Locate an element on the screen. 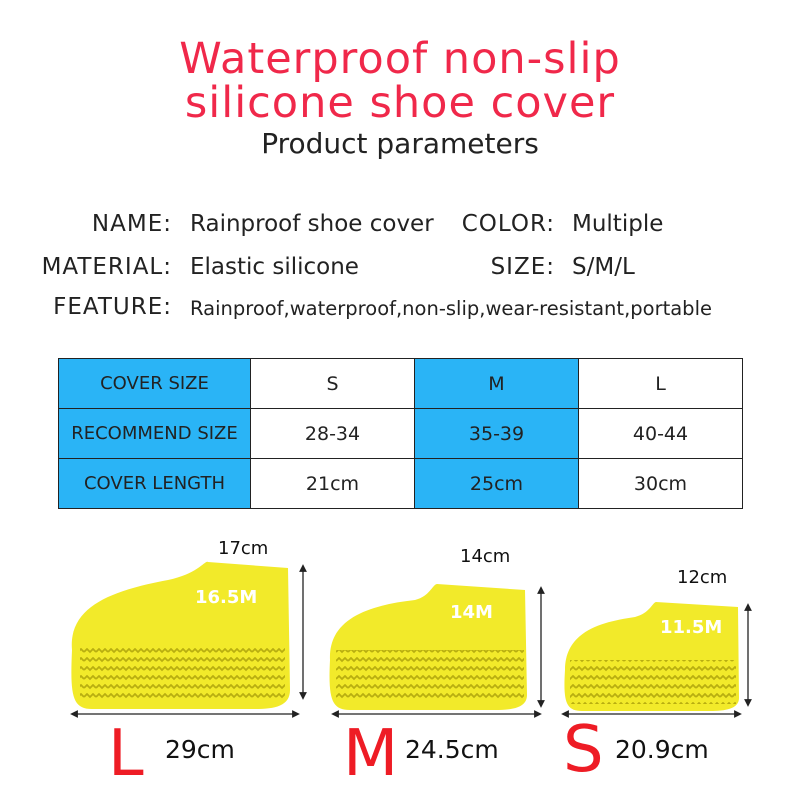 This screenshot has width=800, height=800. table-row: RECOMMEND SIZE 28-34 35-39 40-44 is located at coordinates (400, 433).